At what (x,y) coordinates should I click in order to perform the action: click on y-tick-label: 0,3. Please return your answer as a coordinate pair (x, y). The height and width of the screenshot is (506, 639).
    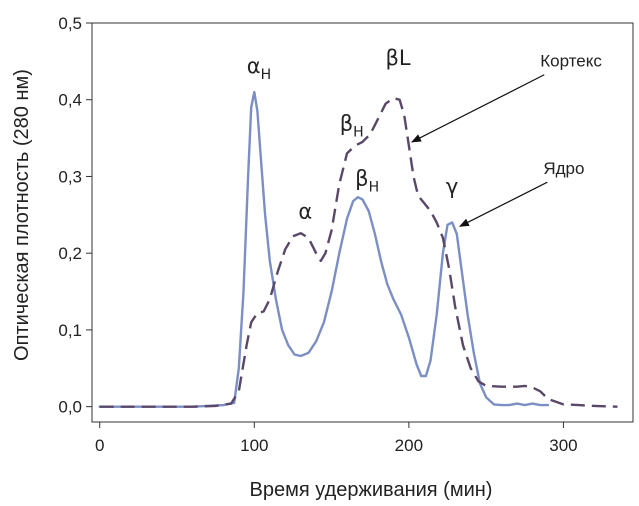
    Looking at the image, I should click on (70, 176).